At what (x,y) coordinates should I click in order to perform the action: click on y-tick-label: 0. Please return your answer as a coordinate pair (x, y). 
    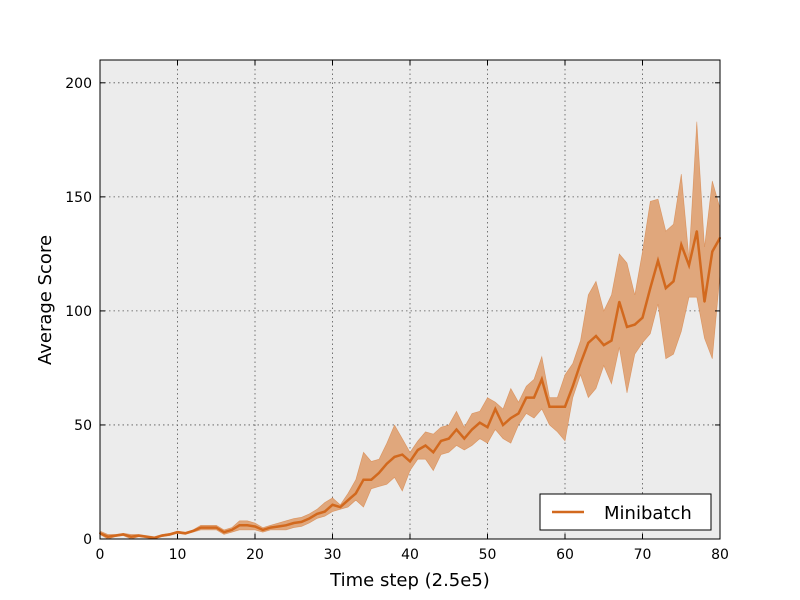
    Looking at the image, I should click on (87, 540).